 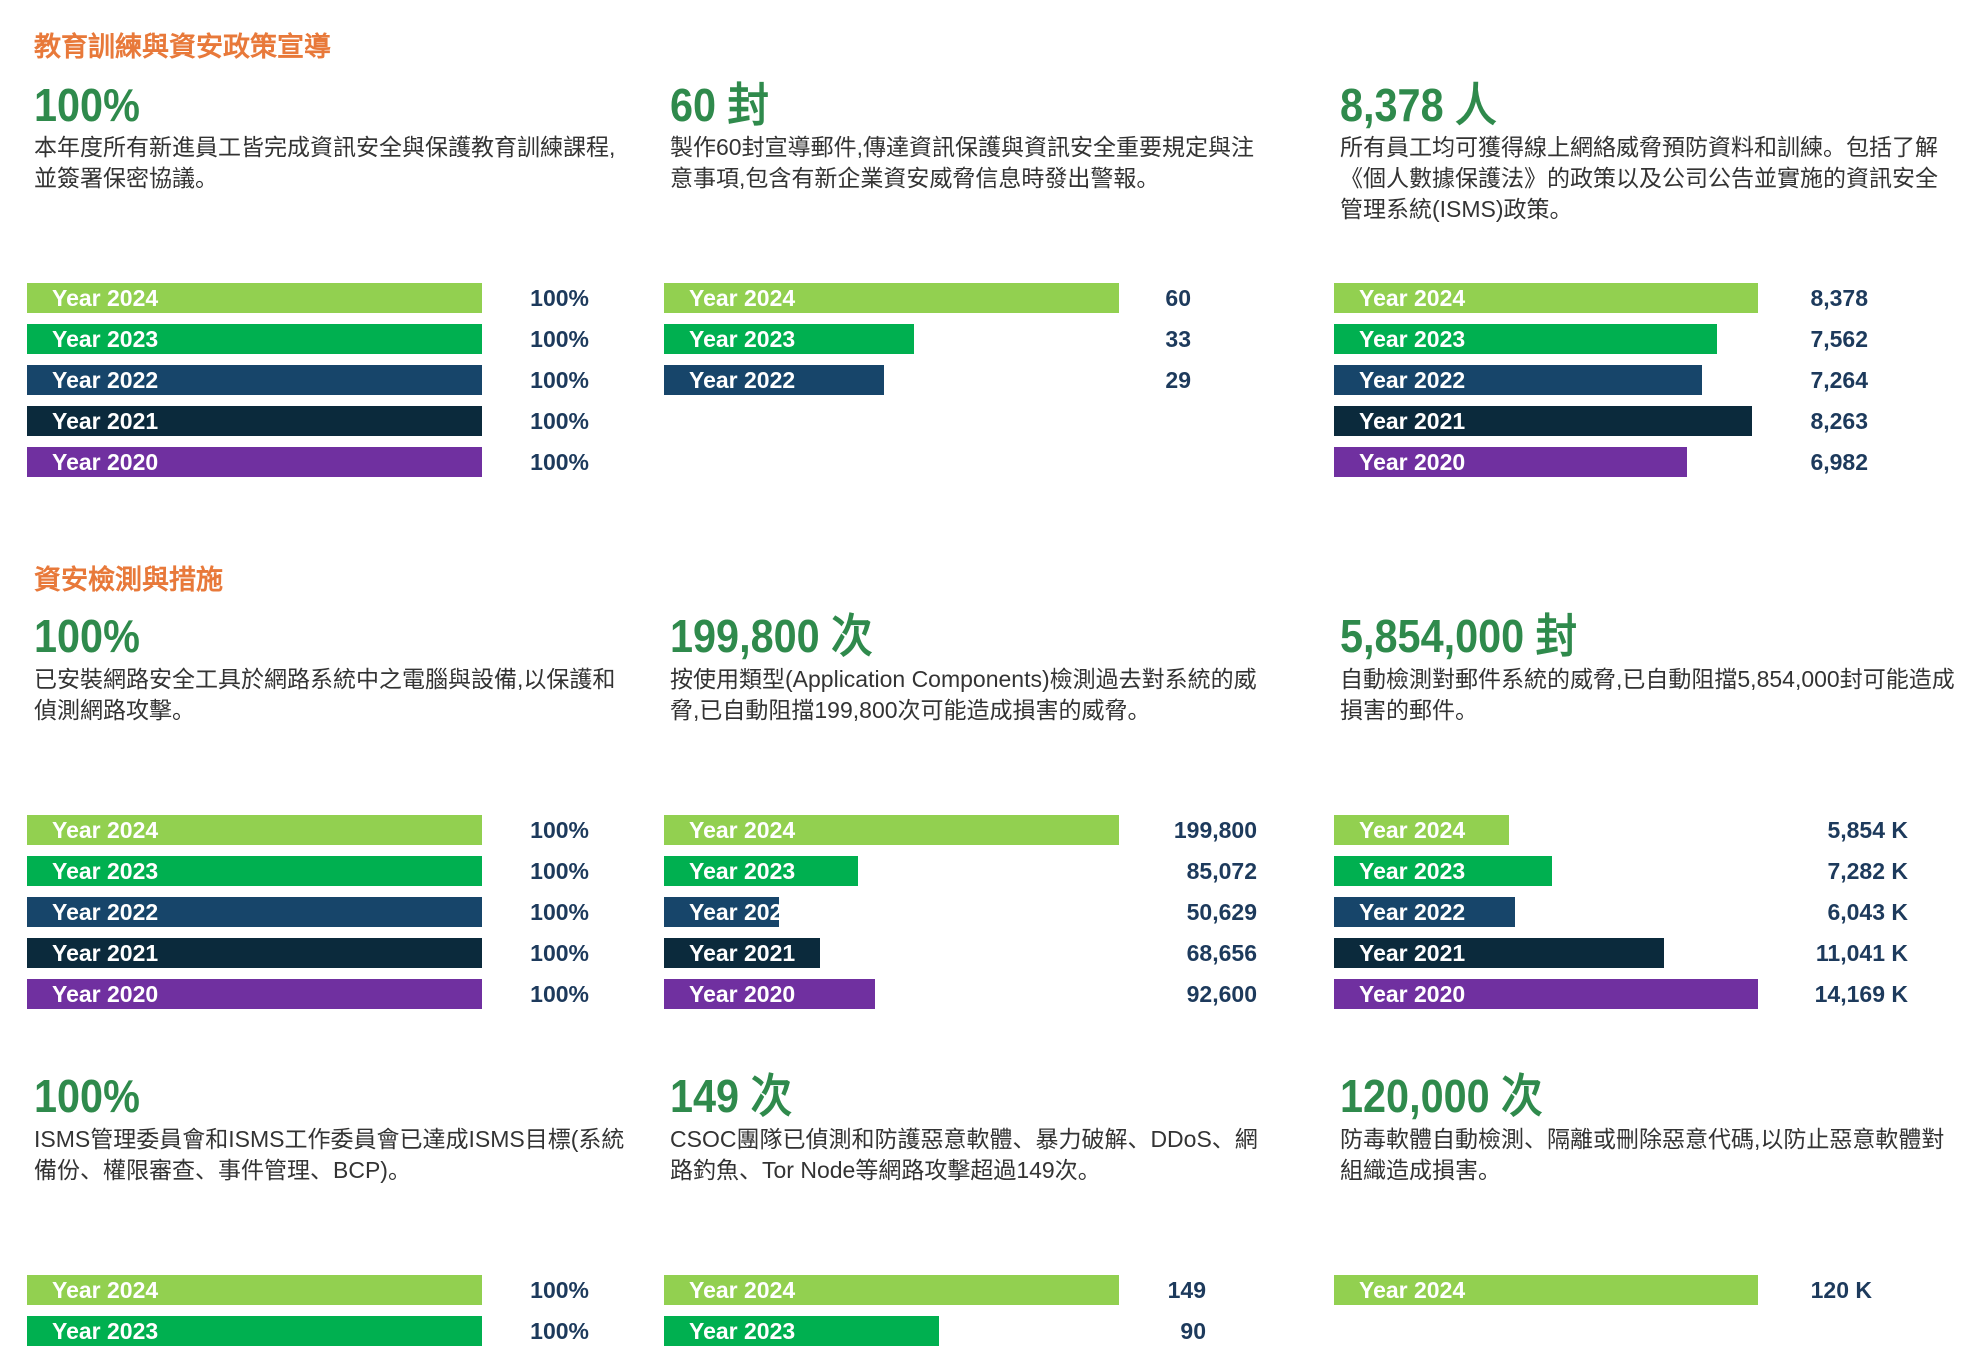 What do you see at coordinates (1178, 339) in the screenshot?
I see `value-label: 33` at bounding box center [1178, 339].